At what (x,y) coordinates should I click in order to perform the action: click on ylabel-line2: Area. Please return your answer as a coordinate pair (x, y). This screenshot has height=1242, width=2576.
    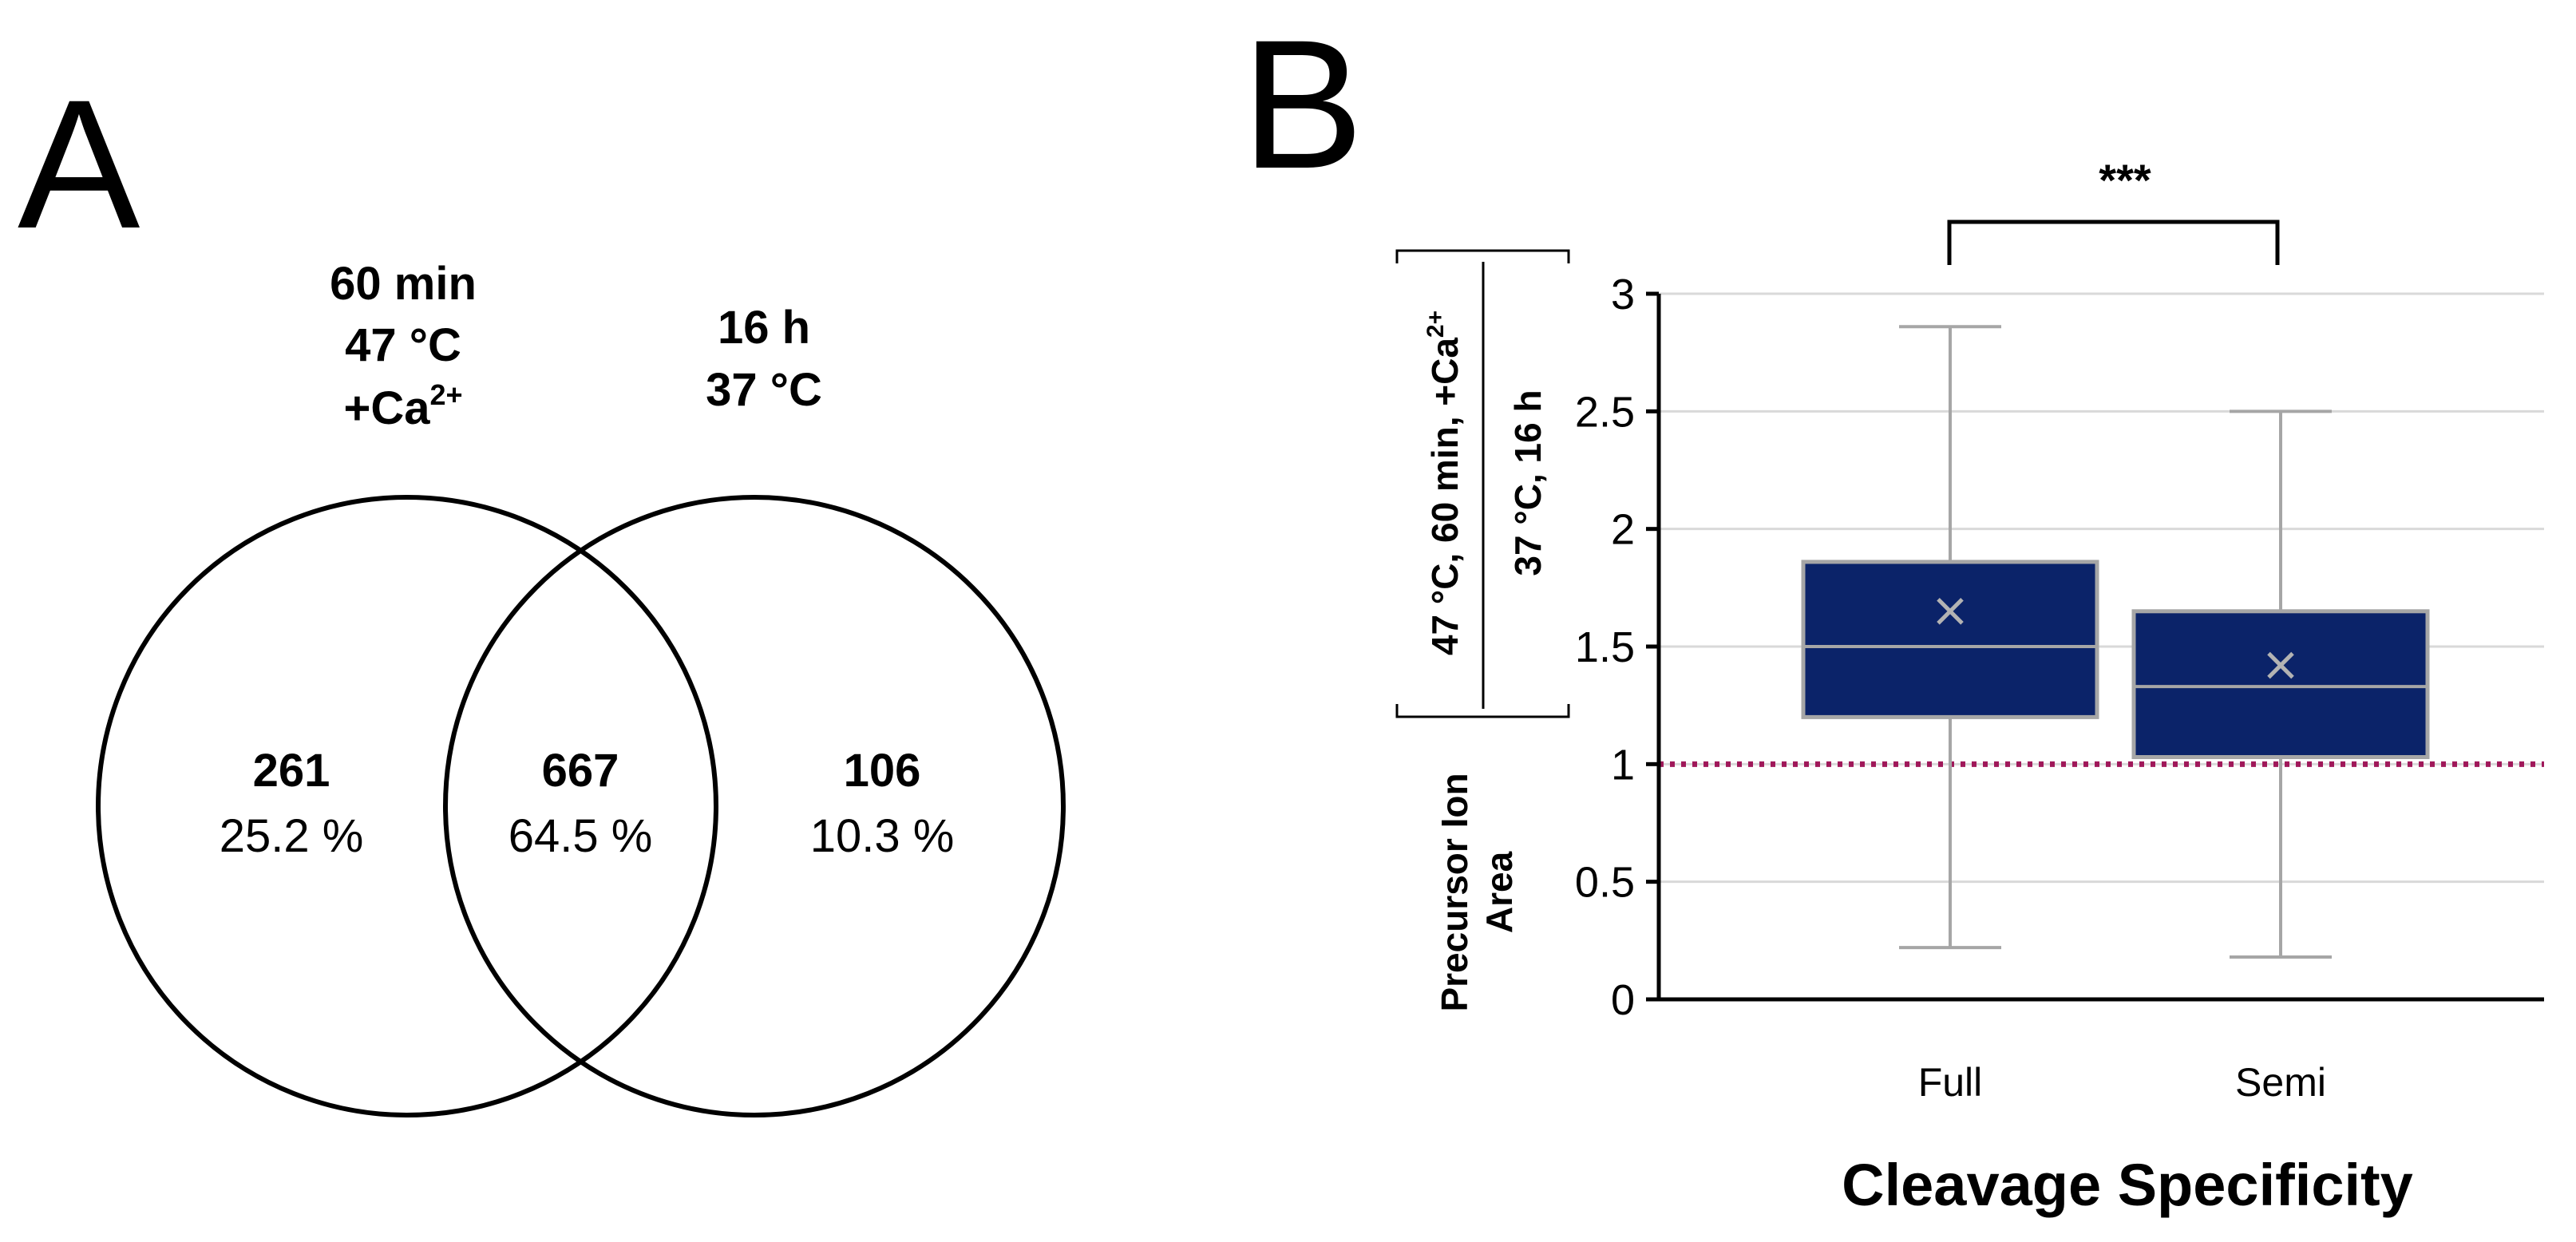
    Looking at the image, I should click on (1499, 892).